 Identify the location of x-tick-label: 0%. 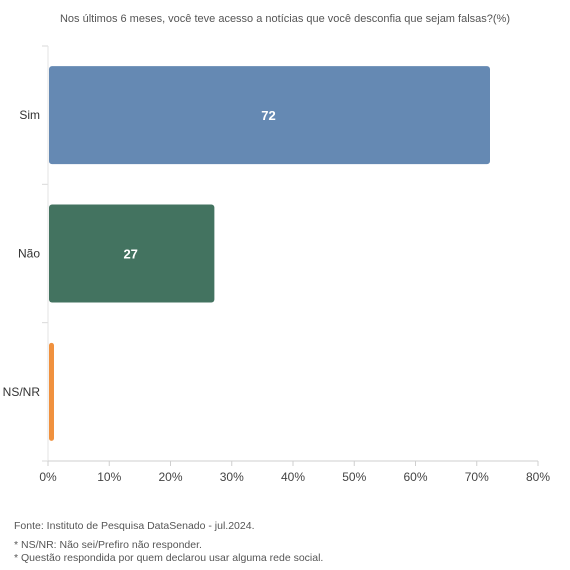
(48, 477).